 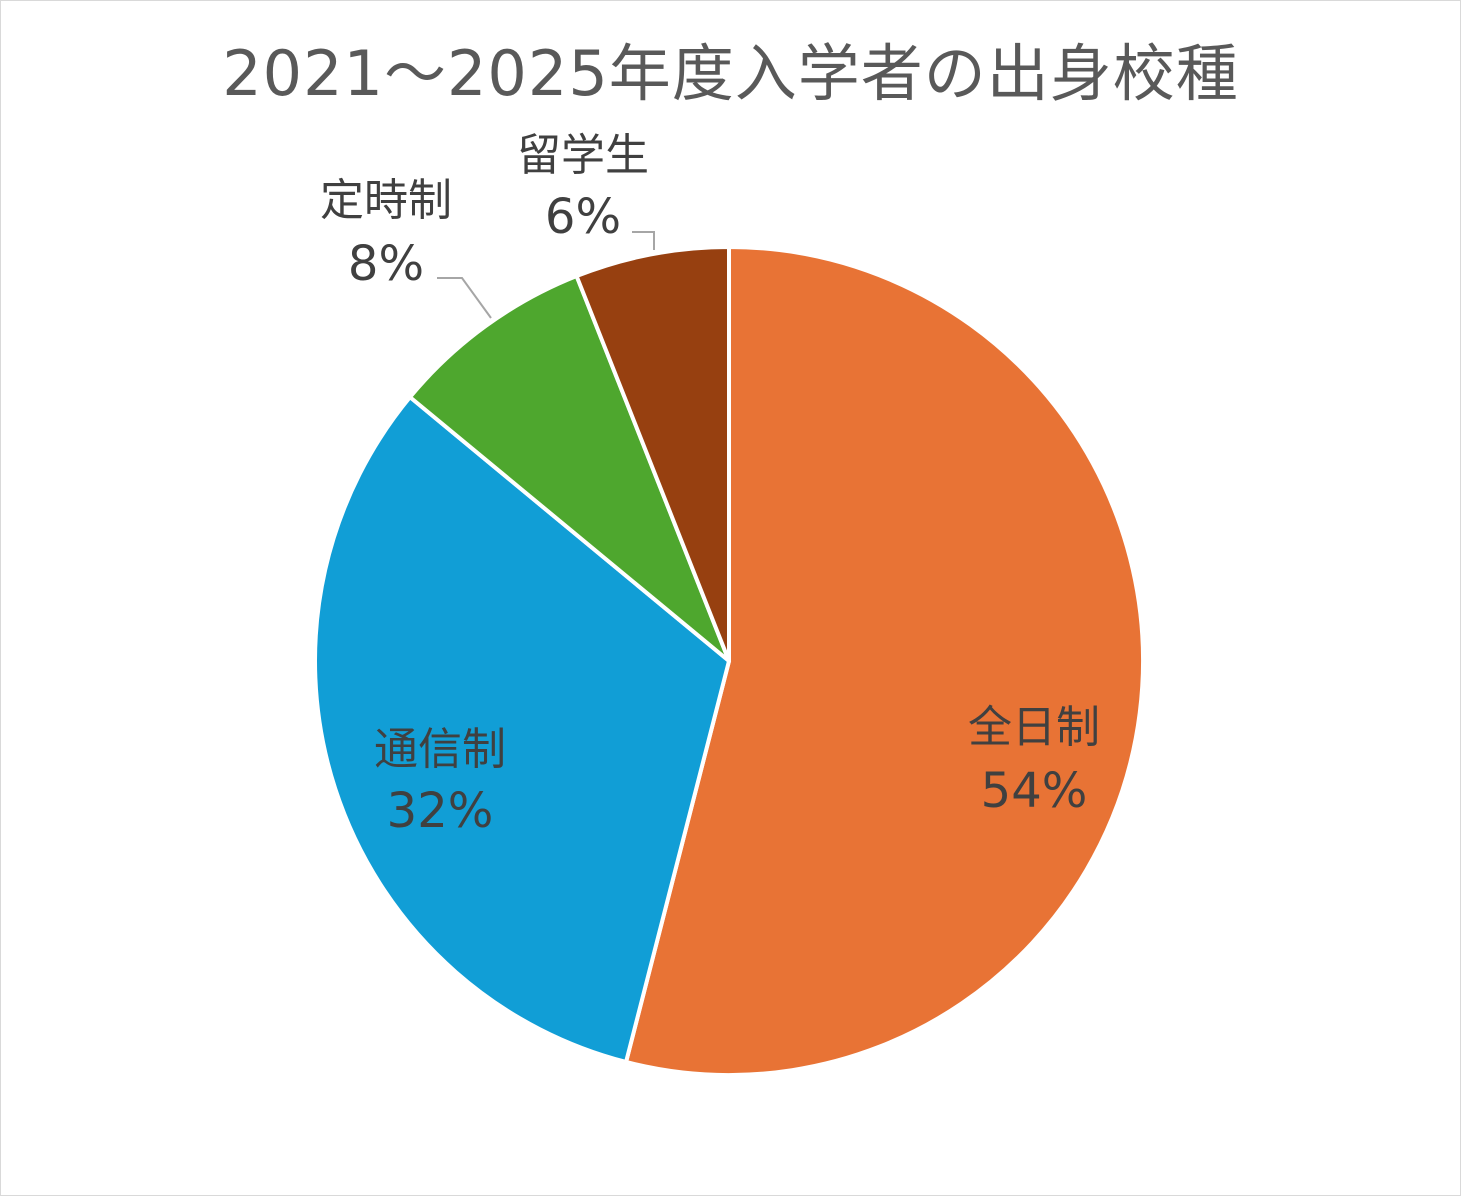 I want to click on slice-category-label: 留学生, so click(x=583, y=155).